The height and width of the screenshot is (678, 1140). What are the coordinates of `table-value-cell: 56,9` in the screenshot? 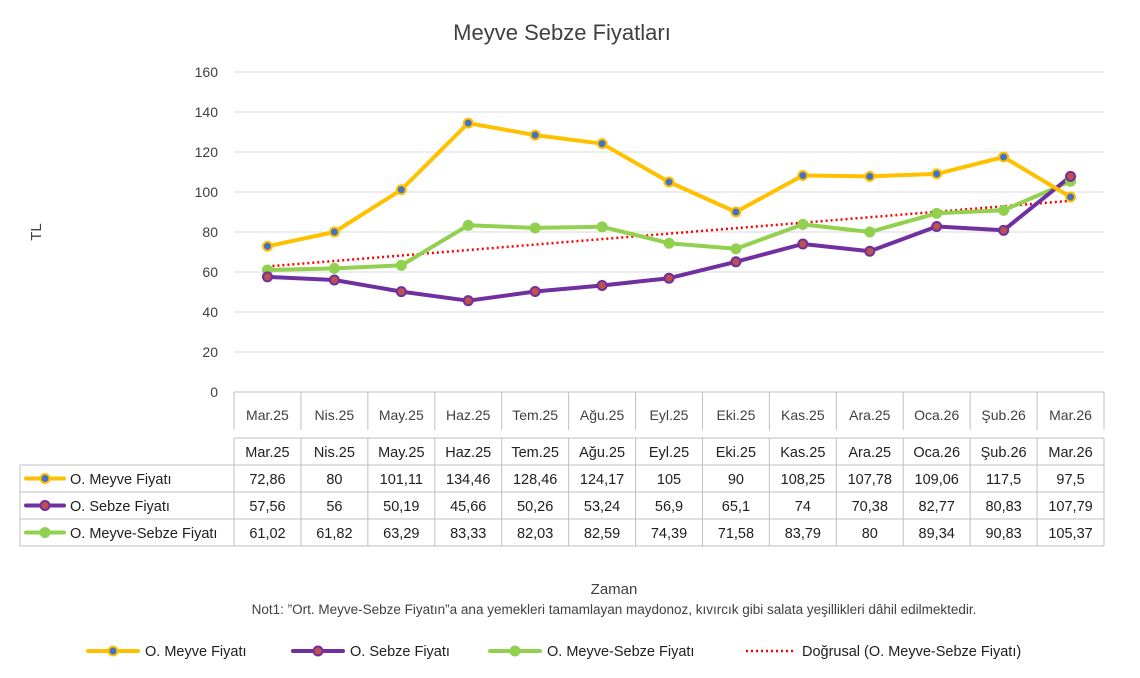 It's located at (669, 507).